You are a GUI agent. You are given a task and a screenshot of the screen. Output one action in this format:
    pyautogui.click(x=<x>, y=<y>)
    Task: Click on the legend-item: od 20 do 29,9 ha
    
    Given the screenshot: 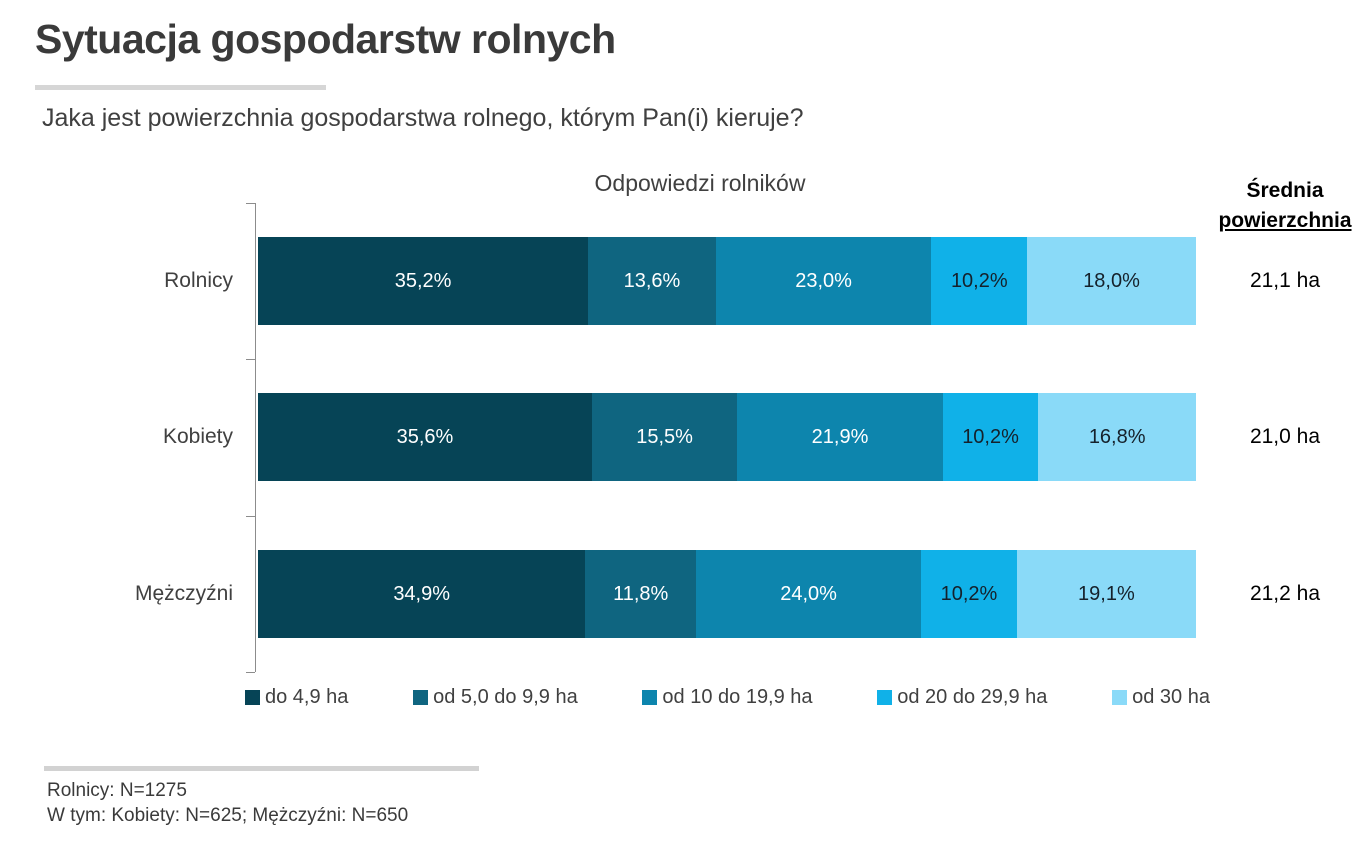 What is the action you would take?
    pyautogui.click(x=962, y=697)
    